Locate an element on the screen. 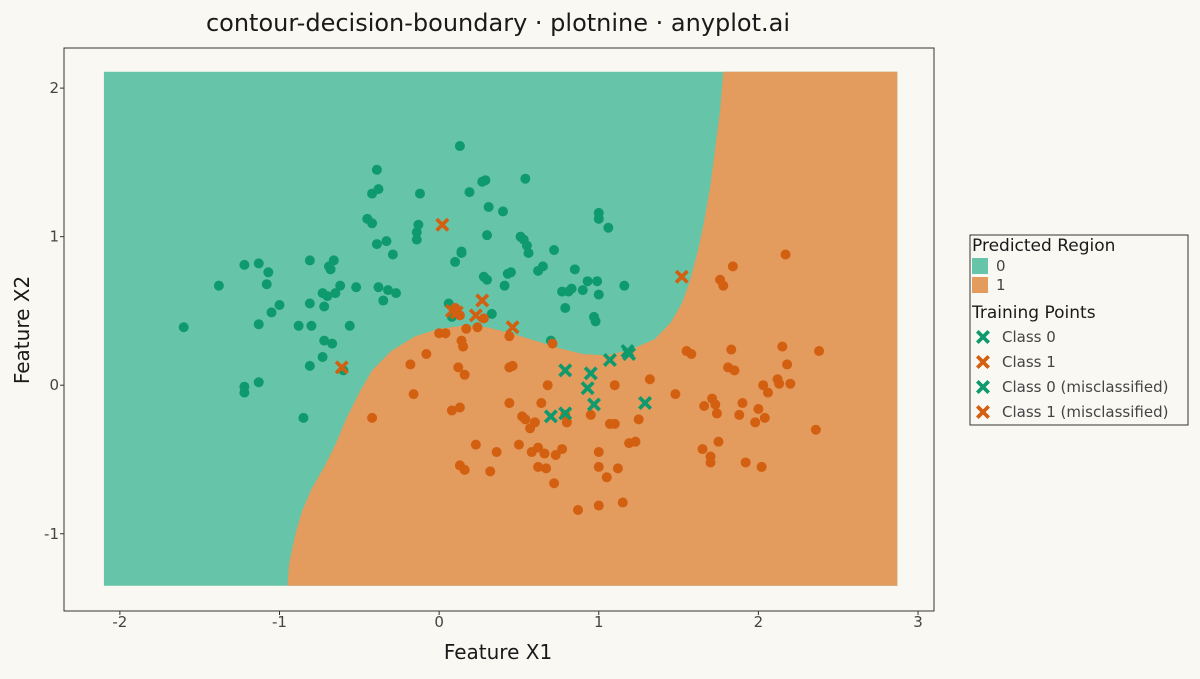 The width and height of the screenshot is (1200, 679). y-tick-label: -1 is located at coordinates (51, 534).